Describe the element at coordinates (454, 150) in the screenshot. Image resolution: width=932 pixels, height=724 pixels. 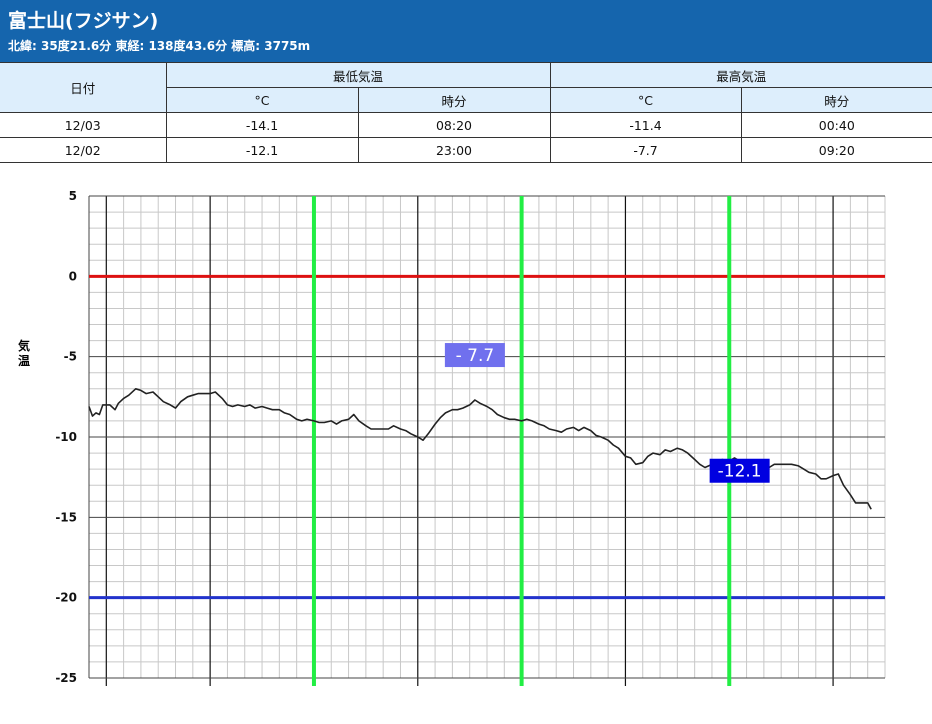
I see `row-min-time: 23:00` at that location.